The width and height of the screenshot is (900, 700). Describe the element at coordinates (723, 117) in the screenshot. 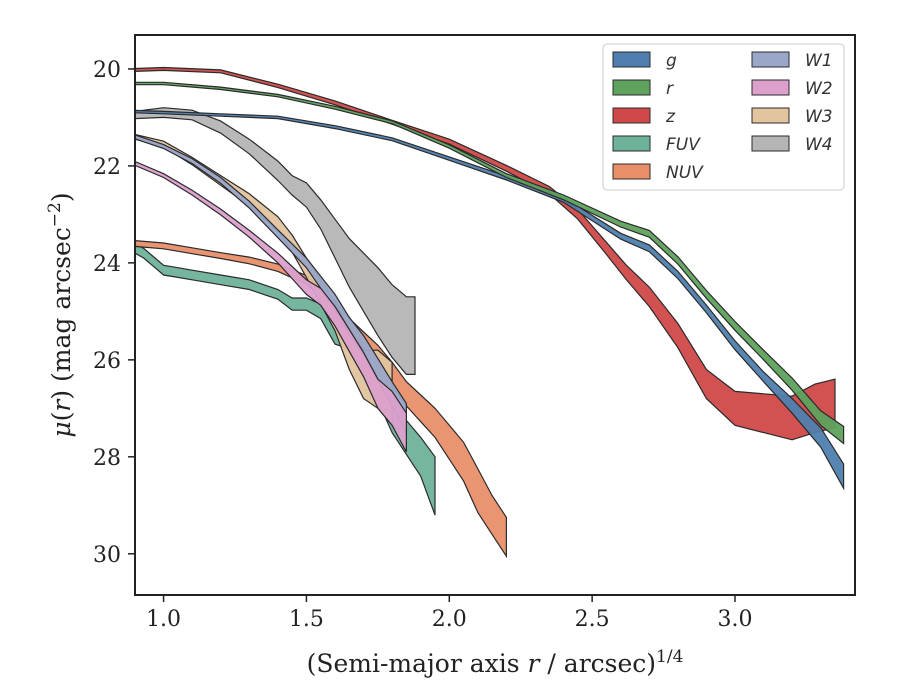

I see `legend: grz FUV NUV W1 W2 W3 W4` at that location.